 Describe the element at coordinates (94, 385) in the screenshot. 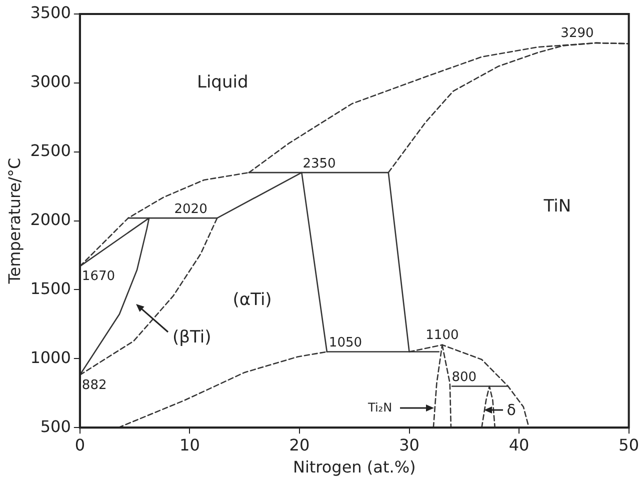

I see `annotation: 882` at that location.